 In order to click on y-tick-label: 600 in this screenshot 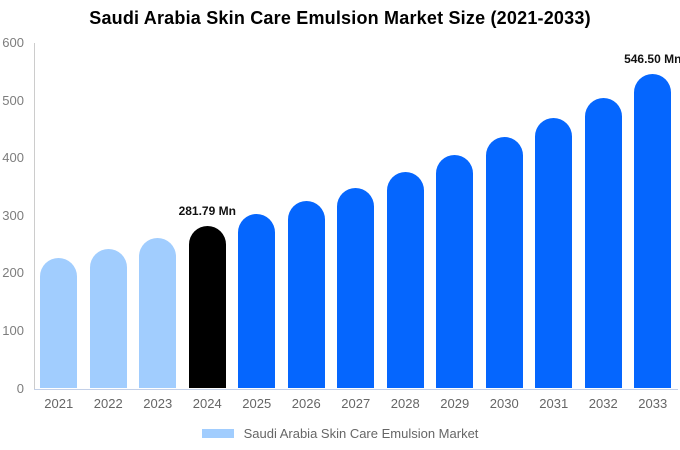, I will do `click(13, 42)`.